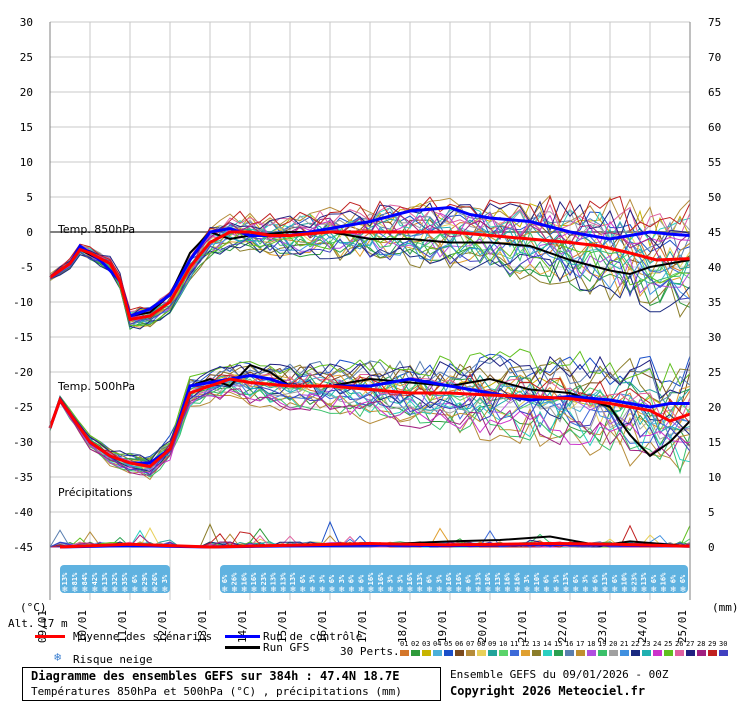  Describe the element at coordinates (162, 626) in the screenshot. I see `date-tick-label: 12/01` at that location.